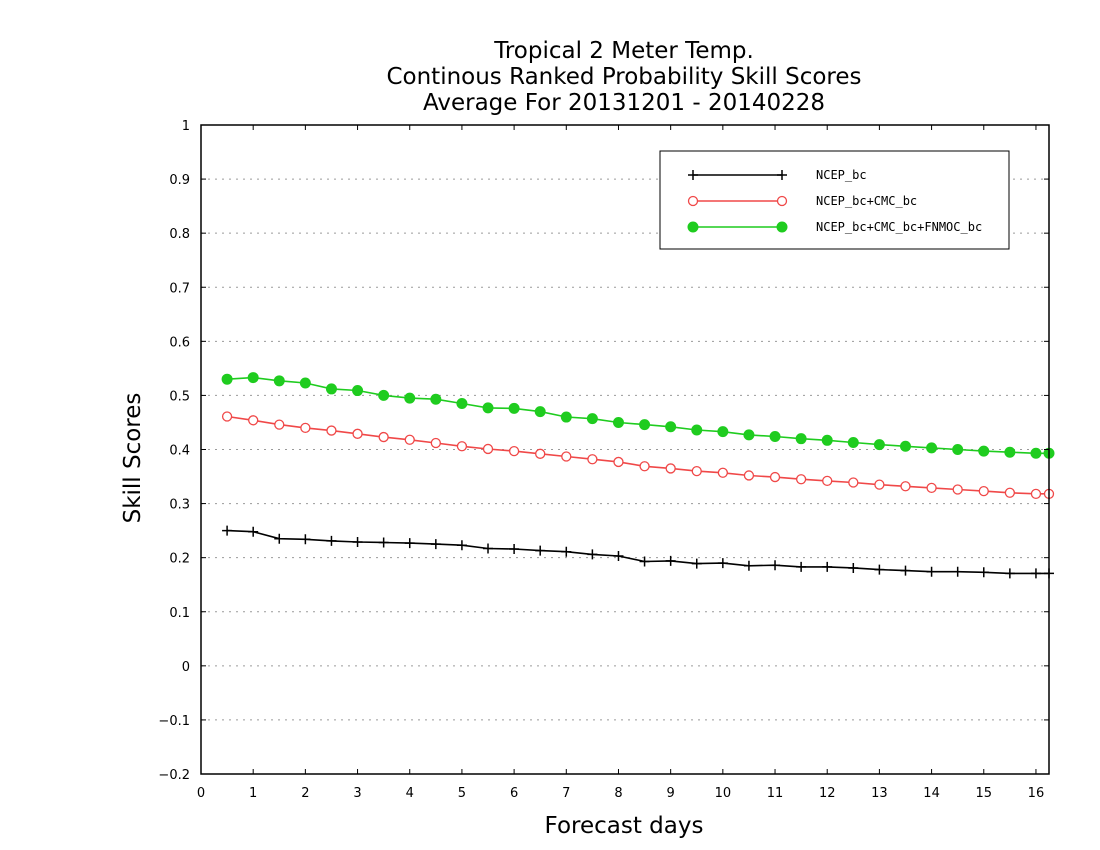 The image size is (1100, 850). Describe the element at coordinates (179, 505) in the screenshot. I see `y-tick-label: 0.3` at that location.